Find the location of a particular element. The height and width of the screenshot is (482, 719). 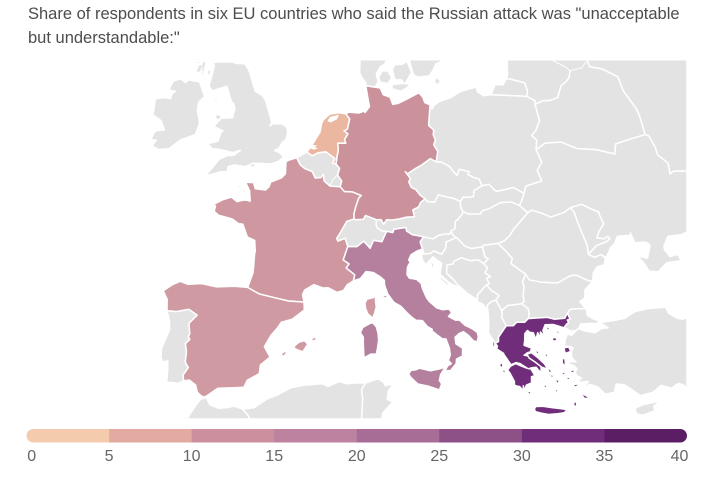

svg-text: 40 is located at coordinates (680, 456).